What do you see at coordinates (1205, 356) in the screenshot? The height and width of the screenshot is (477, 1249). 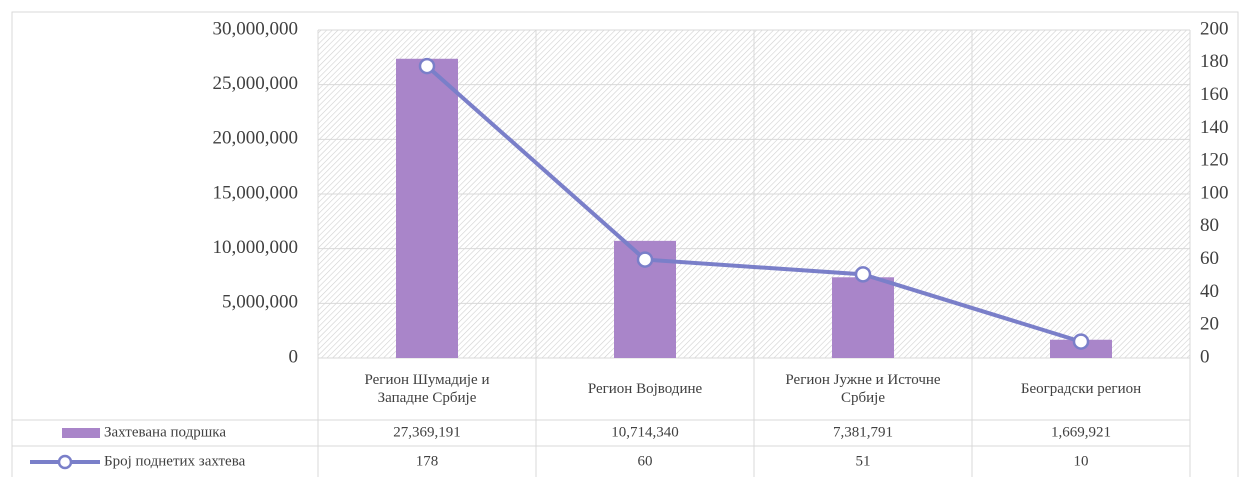 I see `y2-tick-label: 0` at bounding box center [1205, 356].